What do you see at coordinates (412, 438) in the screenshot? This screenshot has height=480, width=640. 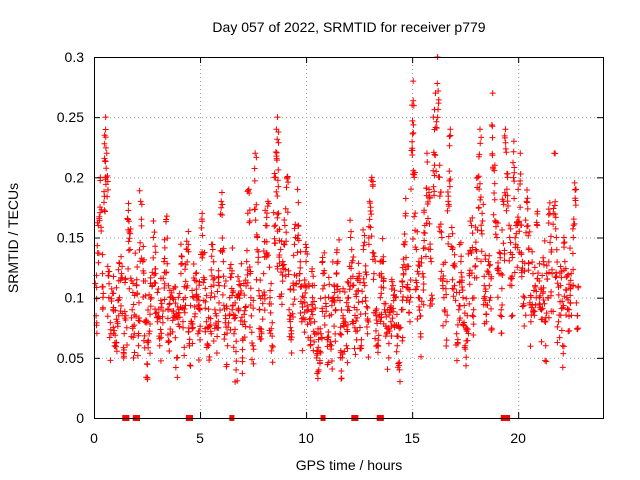 I see `x-tick-label: 15` at bounding box center [412, 438].